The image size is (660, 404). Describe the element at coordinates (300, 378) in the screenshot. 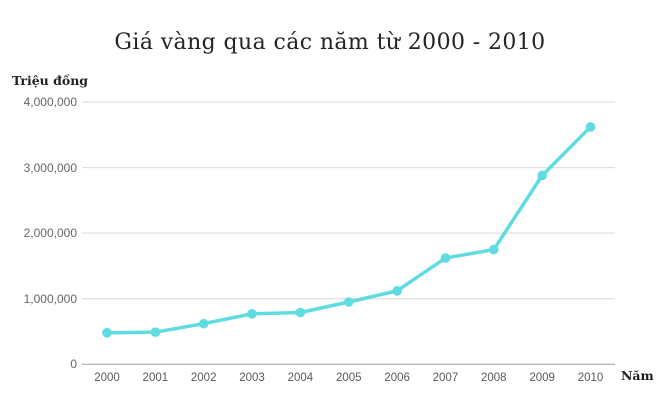

I see `x-tick-label: 2004` at that location.